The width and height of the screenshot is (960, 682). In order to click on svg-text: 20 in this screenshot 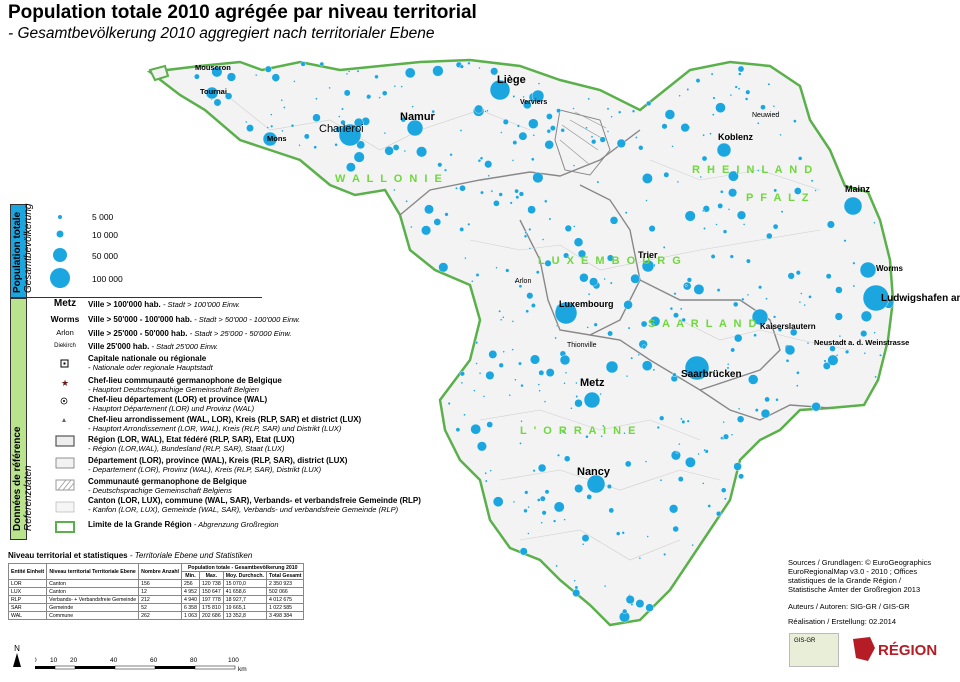, I will do `click(74, 660)`.